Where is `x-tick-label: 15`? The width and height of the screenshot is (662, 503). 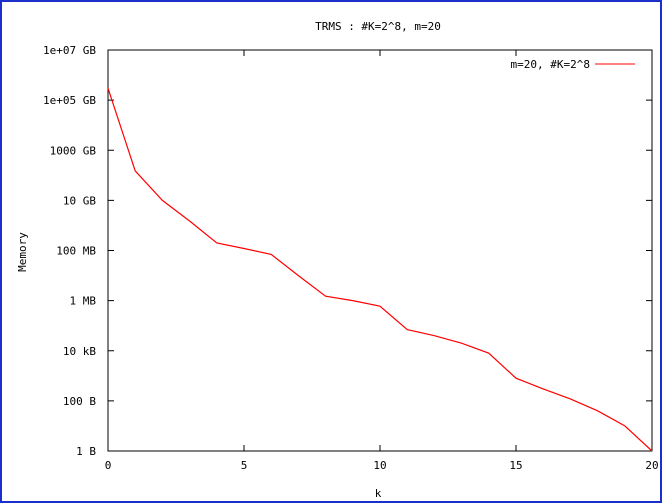 x-tick-label: 15 is located at coordinates (515, 465).